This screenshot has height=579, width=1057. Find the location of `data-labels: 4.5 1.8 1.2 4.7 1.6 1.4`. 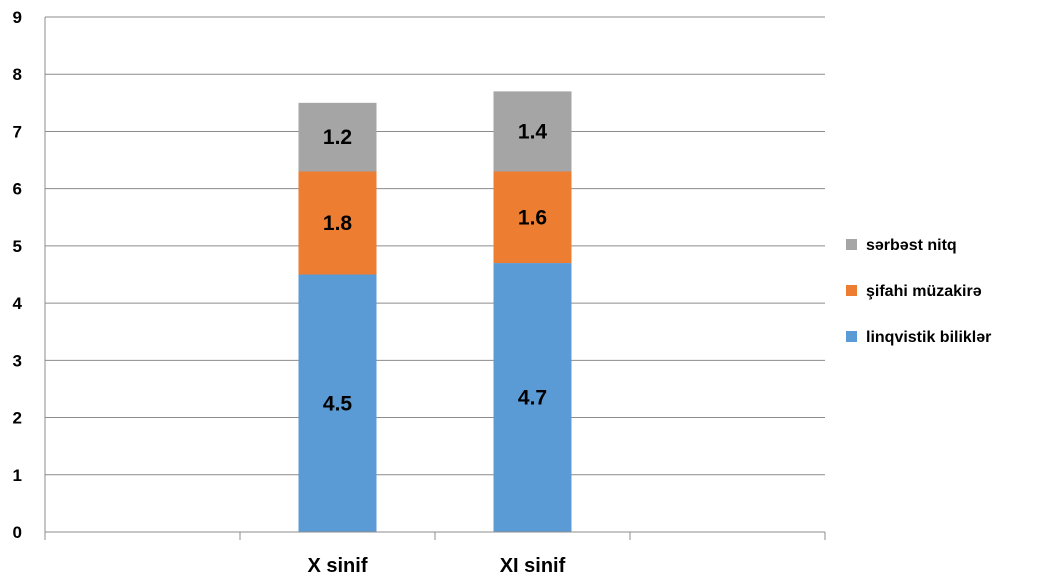

data-labels: 4.5 1.8 1.2 4.7 1.6 1.4 is located at coordinates (435, 267).